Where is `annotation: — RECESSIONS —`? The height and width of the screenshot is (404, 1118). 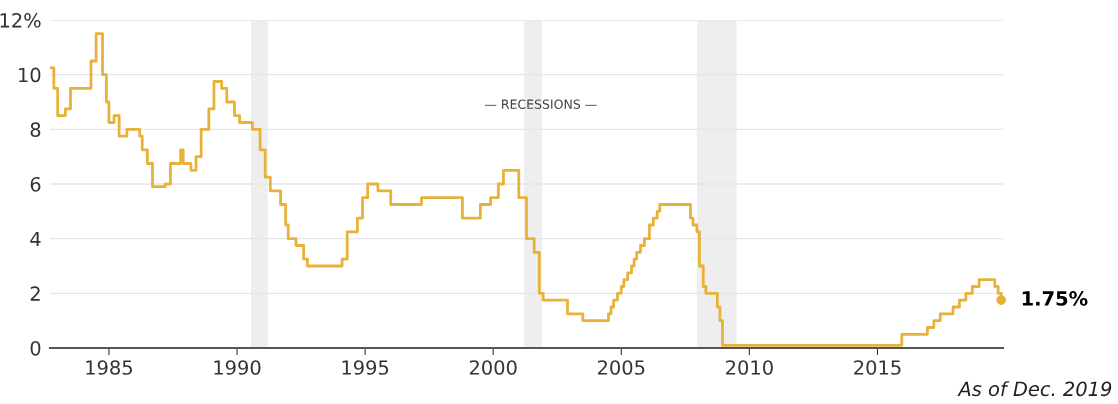 annotation: — RECESSIONS — is located at coordinates (540, 104).